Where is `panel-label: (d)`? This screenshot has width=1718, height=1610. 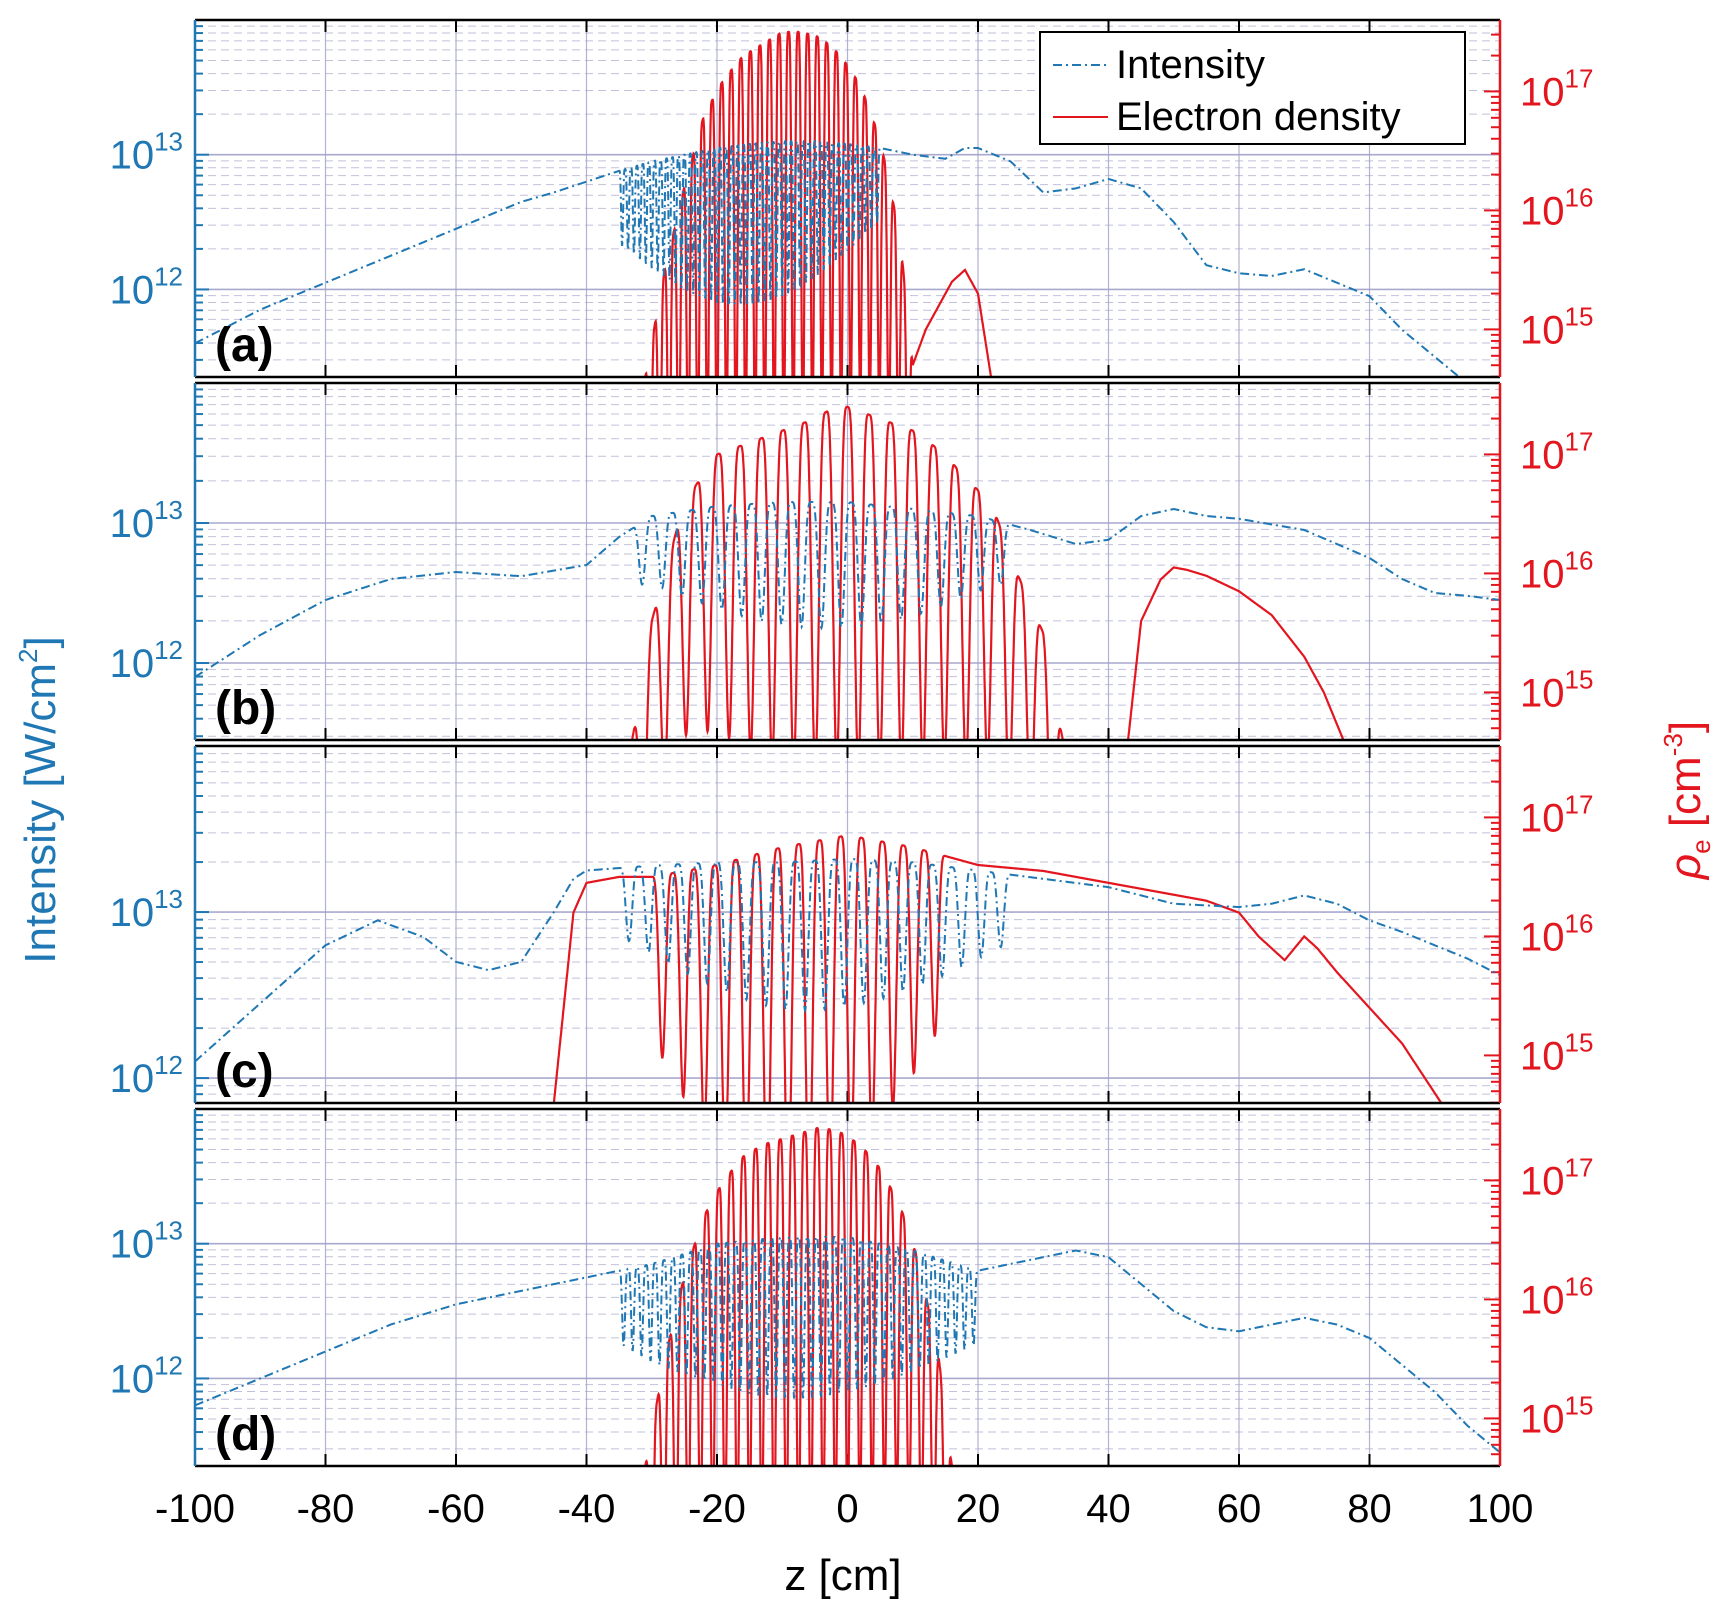 panel-label: (d) is located at coordinates (245, 1434).